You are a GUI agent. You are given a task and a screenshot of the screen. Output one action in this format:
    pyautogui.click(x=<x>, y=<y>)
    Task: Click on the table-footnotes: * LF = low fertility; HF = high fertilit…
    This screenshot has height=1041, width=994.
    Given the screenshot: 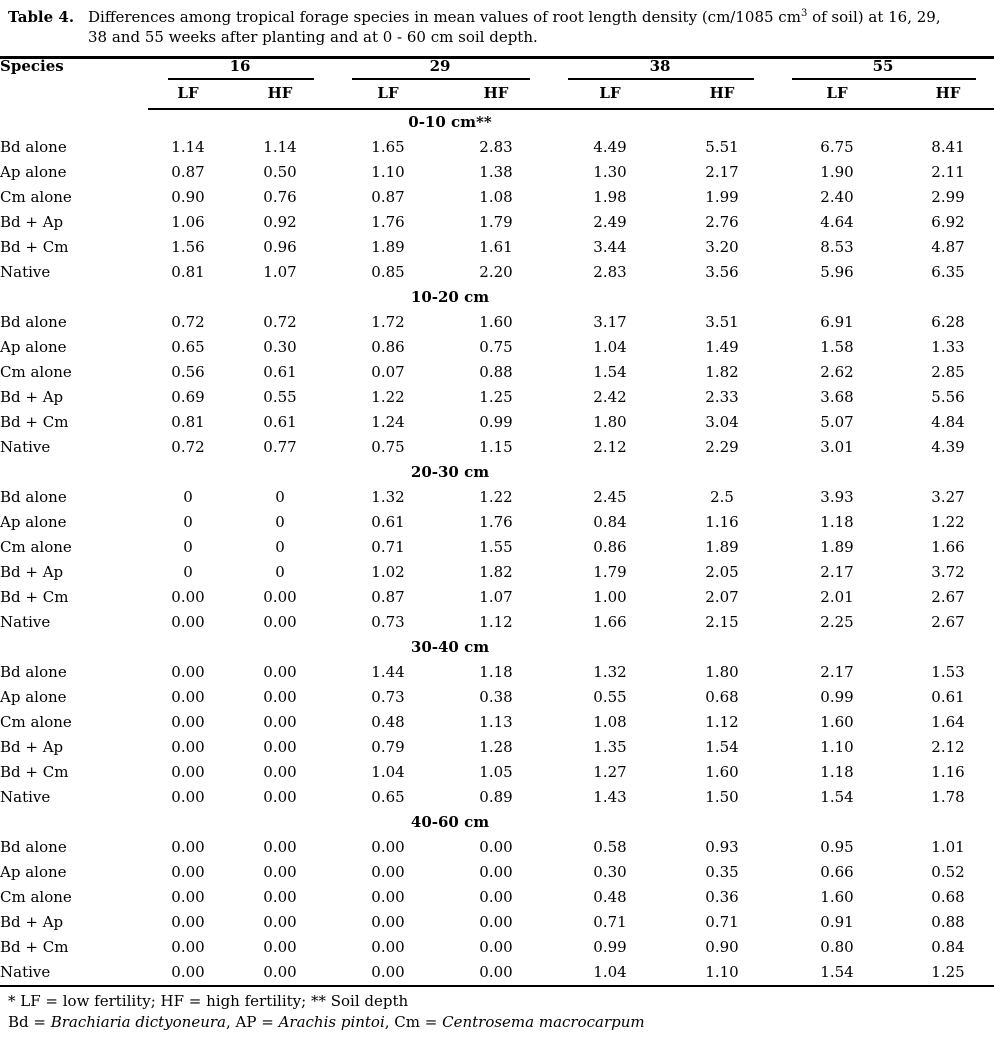 What is the action you would take?
    pyautogui.click(x=497, y=1010)
    